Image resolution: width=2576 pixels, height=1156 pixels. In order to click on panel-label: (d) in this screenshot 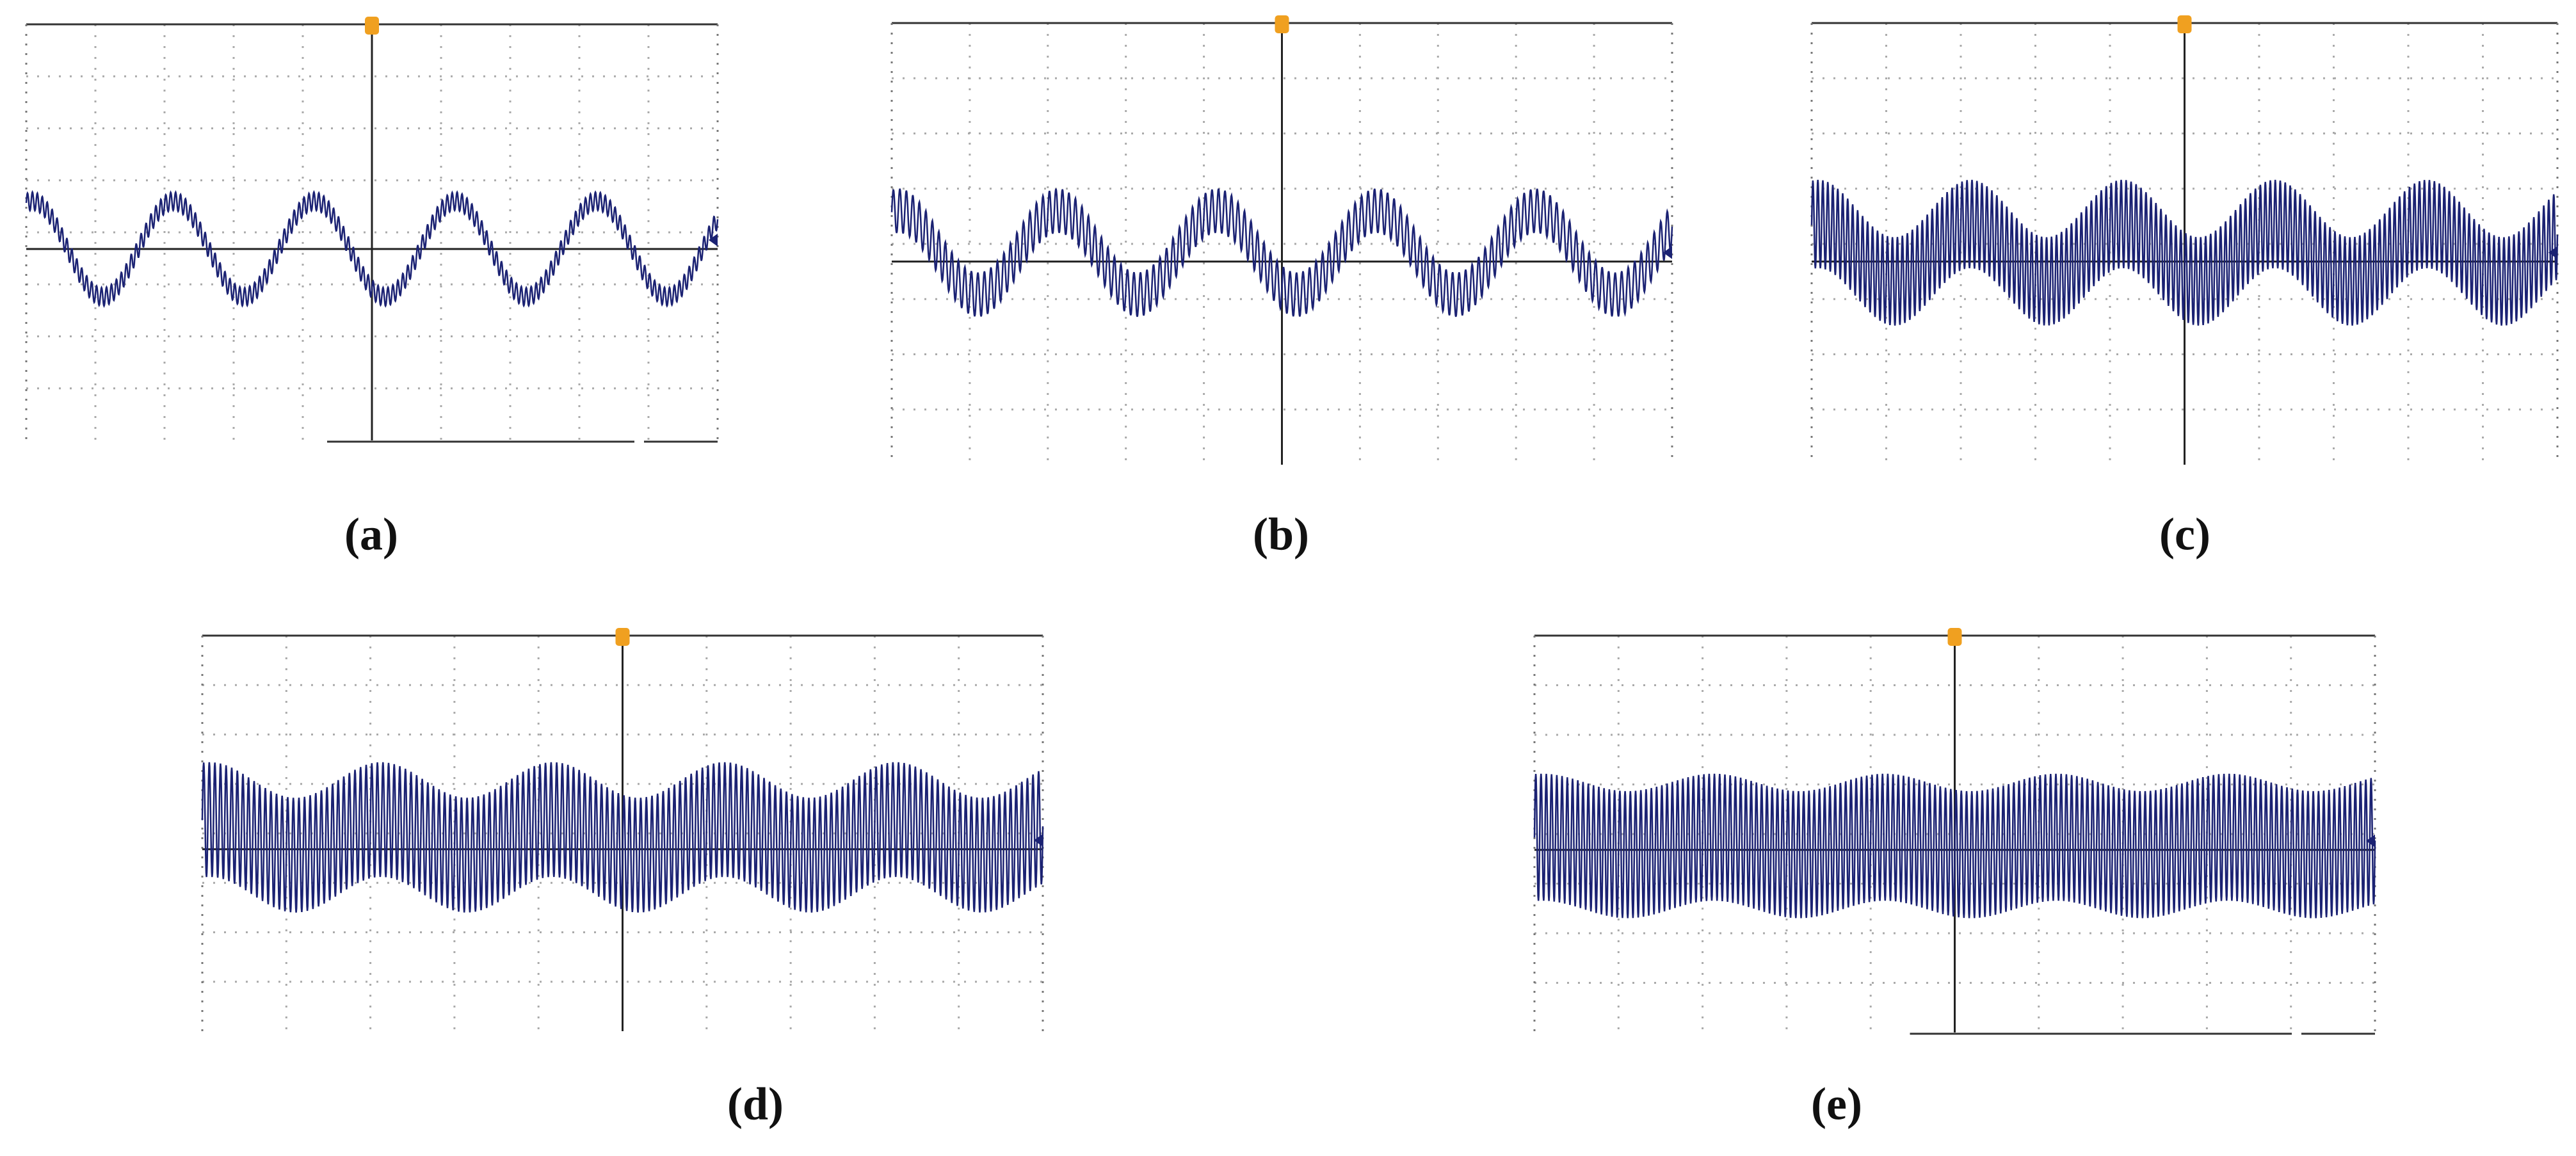, I will do `click(755, 1105)`.